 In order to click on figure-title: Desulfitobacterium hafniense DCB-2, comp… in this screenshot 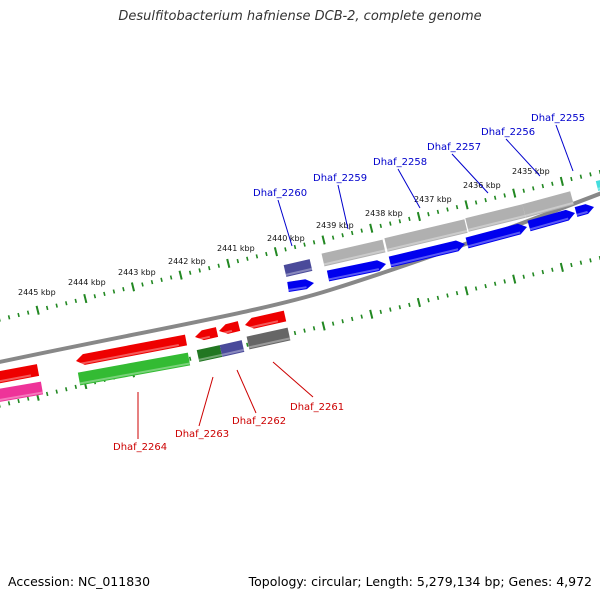, I will do `click(300, 16)`.